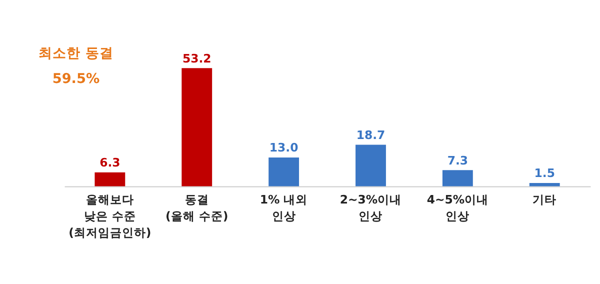 Image resolution: width=600 pixels, height=284 pixels. What do you see at coordinates (544, 173) in the screenshot?
I see `data-label: 1.5` at bounding box center [544, 173].